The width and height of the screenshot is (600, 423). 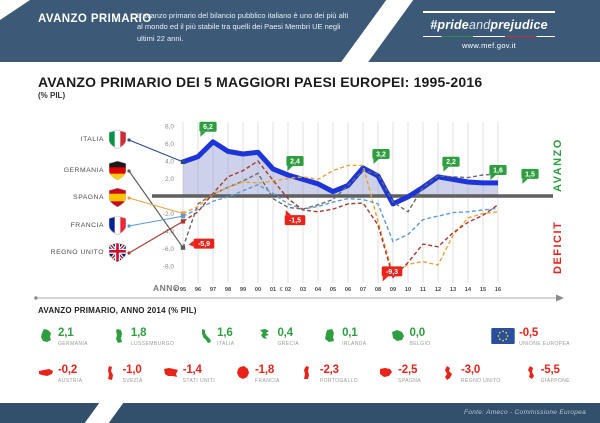 I want to click on stat-item: -1,4 STATI UNITI, so click(x=189, y=374).